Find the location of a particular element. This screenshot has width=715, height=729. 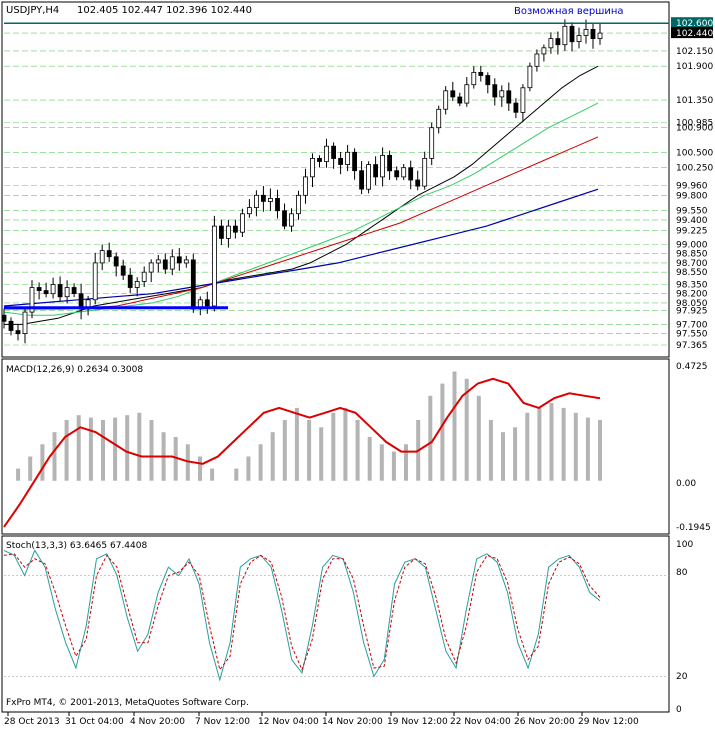

price-scale-label: 99.000 is located at coordinates (692, 246).